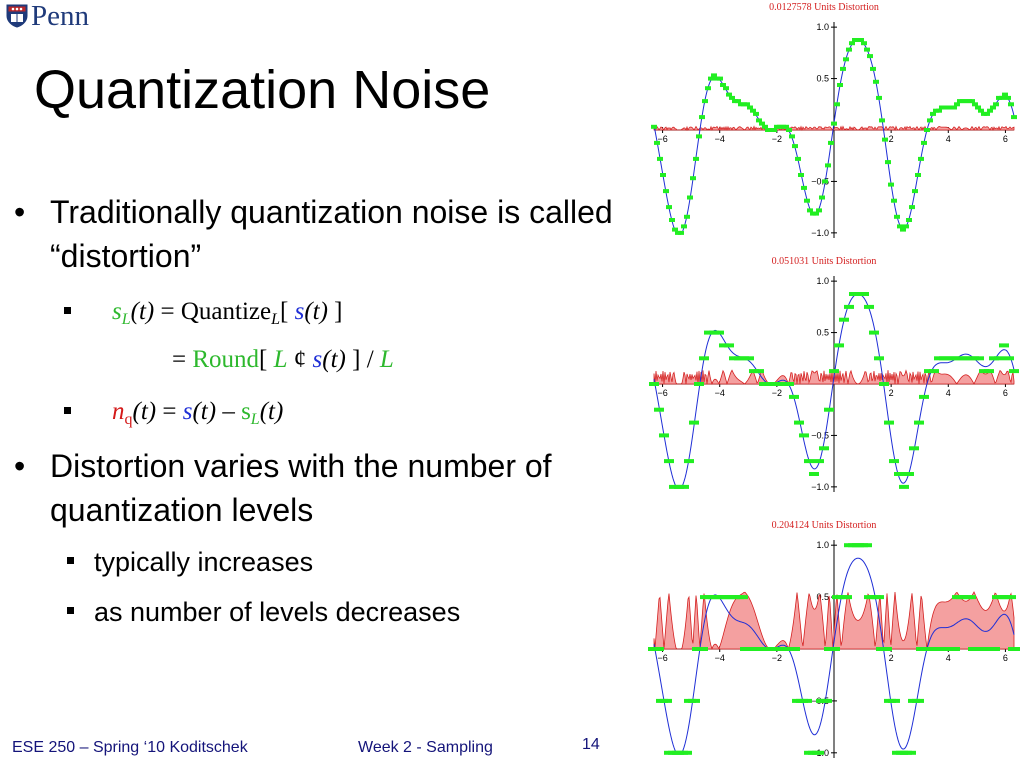 This screenshot has height=768, width=1024. I want to click on sub-bullet-text: as number of levels decreases, so click(277, 612).